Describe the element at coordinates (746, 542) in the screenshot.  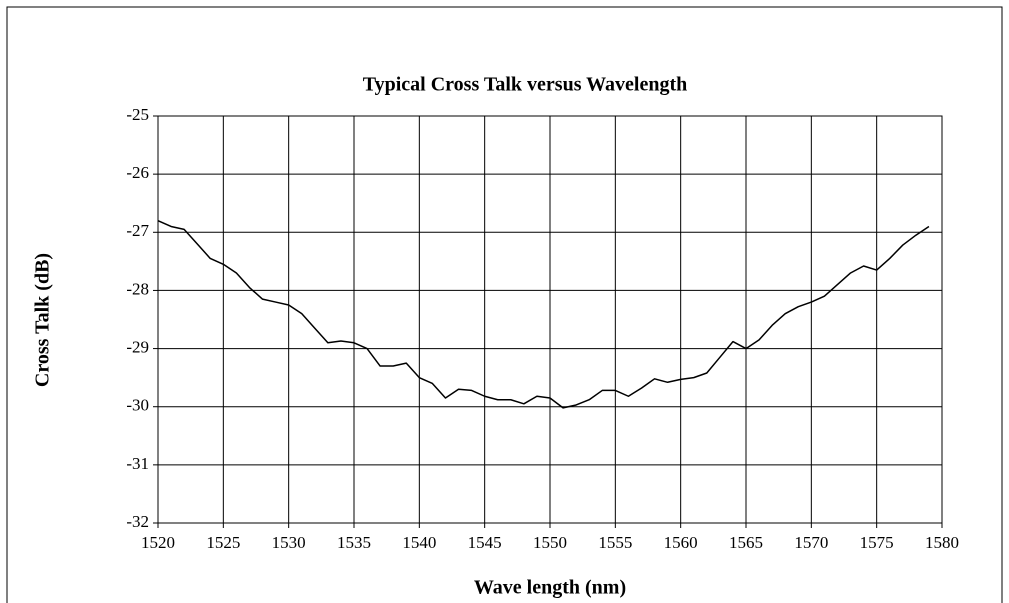
I see `x-tick-label: 1565` at that location.